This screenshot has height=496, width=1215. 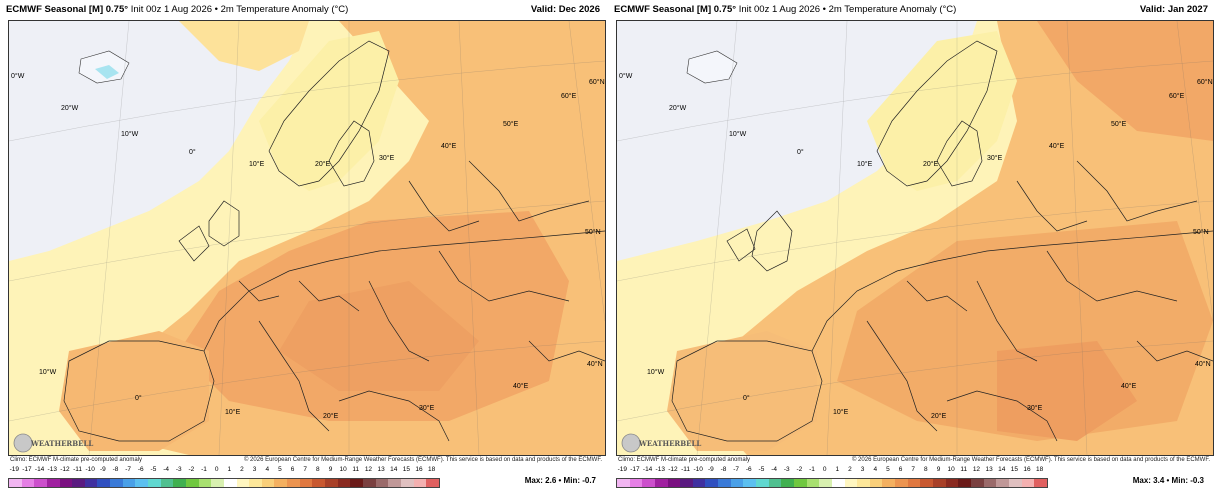 What do you see at coordinates (356, 469) in the screenshot?
I see `colorbar-tick-label: 11` at bounding box center [356, 469].